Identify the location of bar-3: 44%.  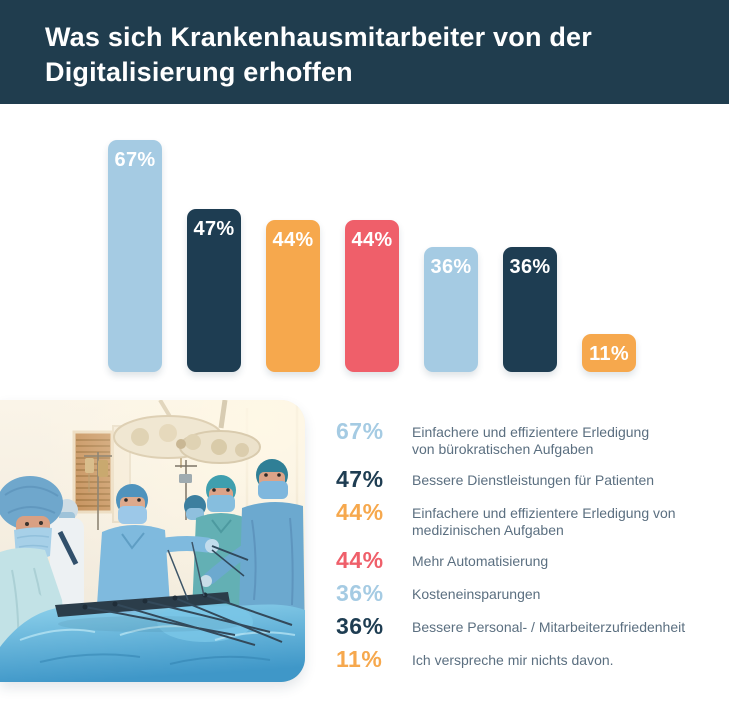
(293, 296).